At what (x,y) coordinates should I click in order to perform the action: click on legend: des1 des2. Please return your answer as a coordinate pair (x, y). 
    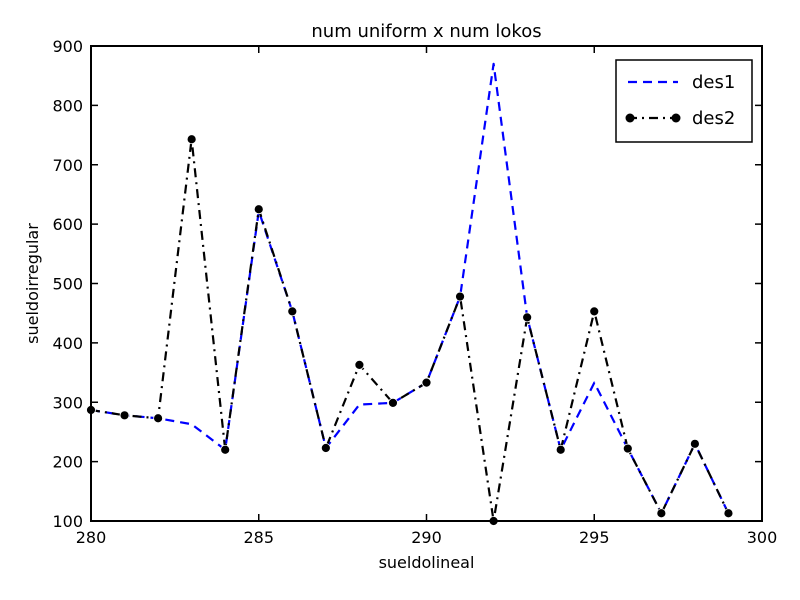
    Looking at the image, I should click on (684, 101).